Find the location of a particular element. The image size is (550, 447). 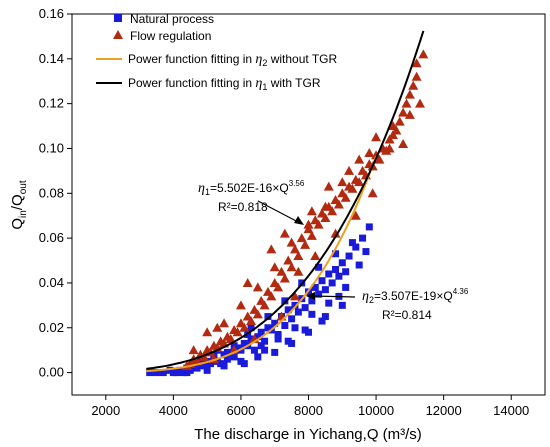

y-tick-label: 0.02 is located at coordinates (51, 327).